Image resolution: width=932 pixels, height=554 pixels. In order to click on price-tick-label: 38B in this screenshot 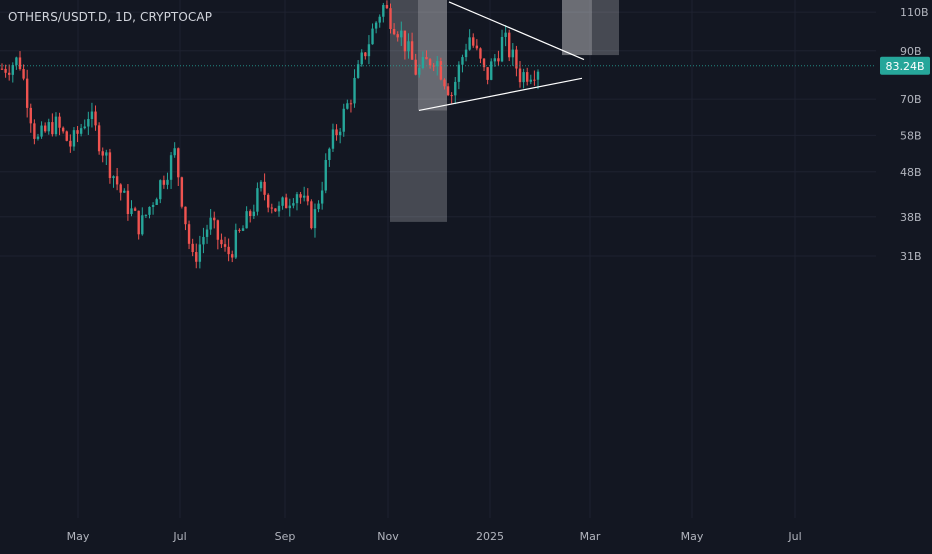, I will do `click(911, 217)`.